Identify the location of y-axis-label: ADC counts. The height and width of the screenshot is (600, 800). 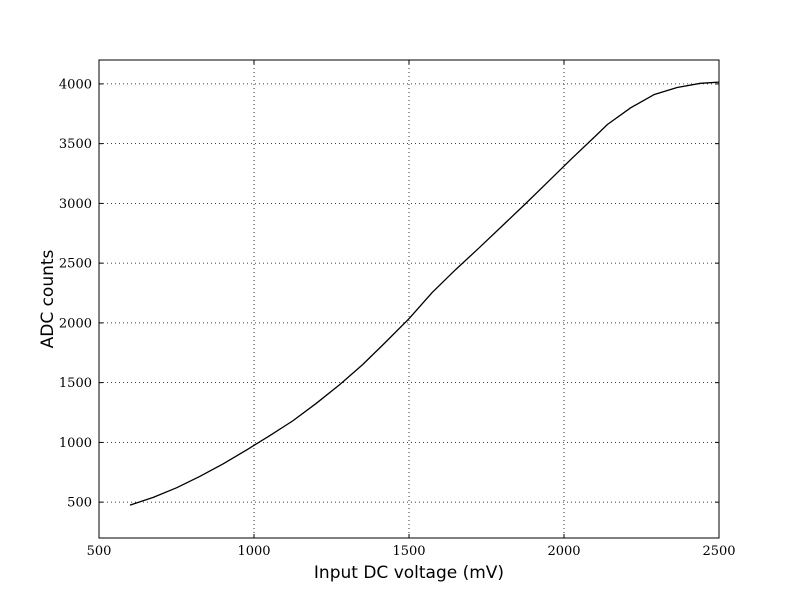
(48, 298).